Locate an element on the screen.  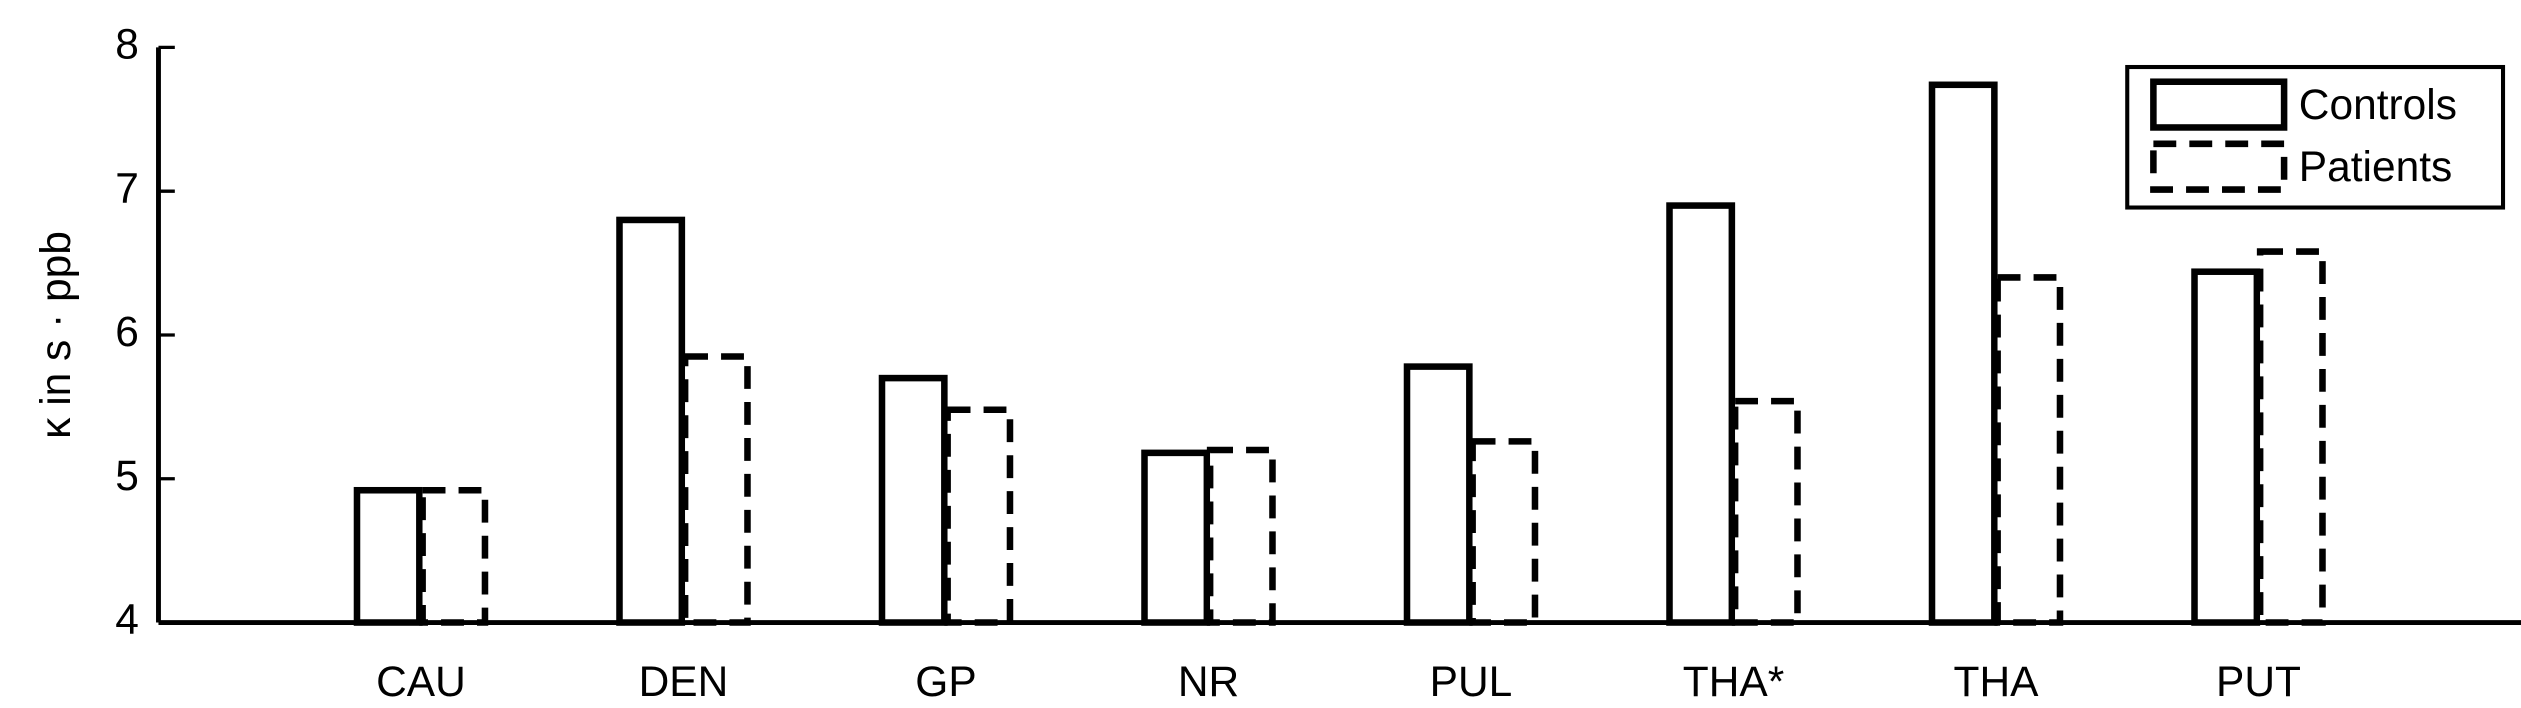
legend-label: Patients is located at coordinates (2375, 166).